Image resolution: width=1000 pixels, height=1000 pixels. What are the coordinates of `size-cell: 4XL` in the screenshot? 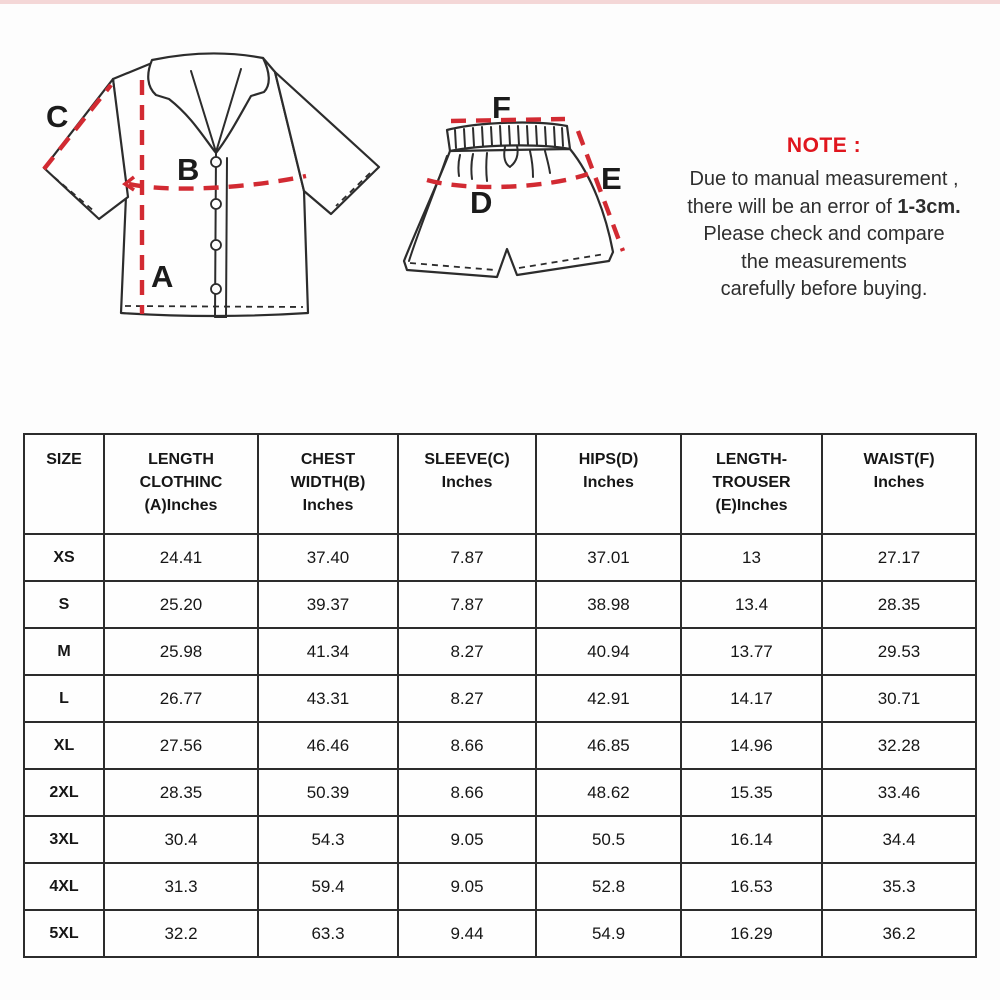 It's located at (64, 886).